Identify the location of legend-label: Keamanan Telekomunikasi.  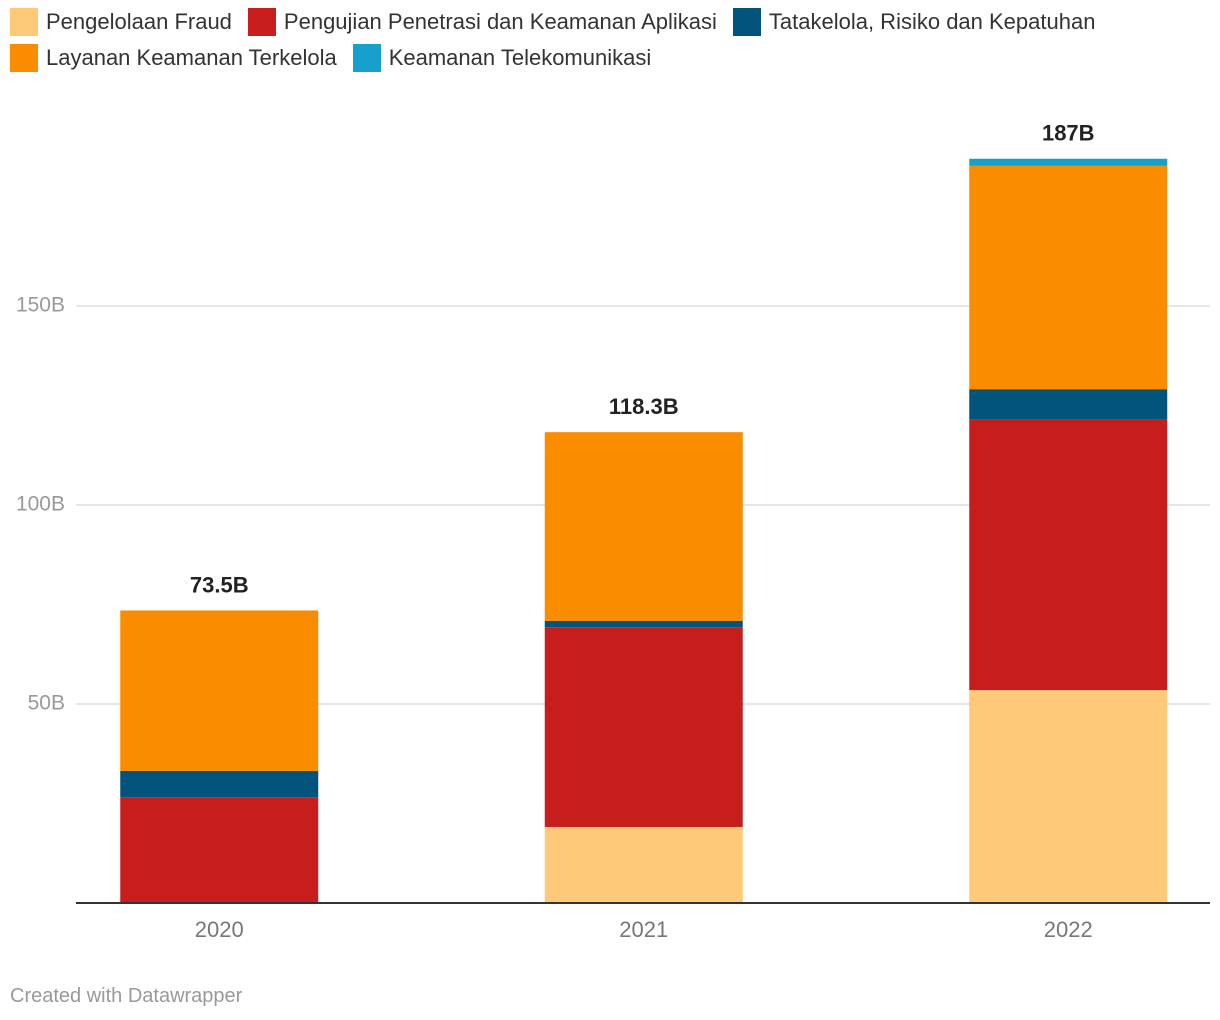
(520, 57).